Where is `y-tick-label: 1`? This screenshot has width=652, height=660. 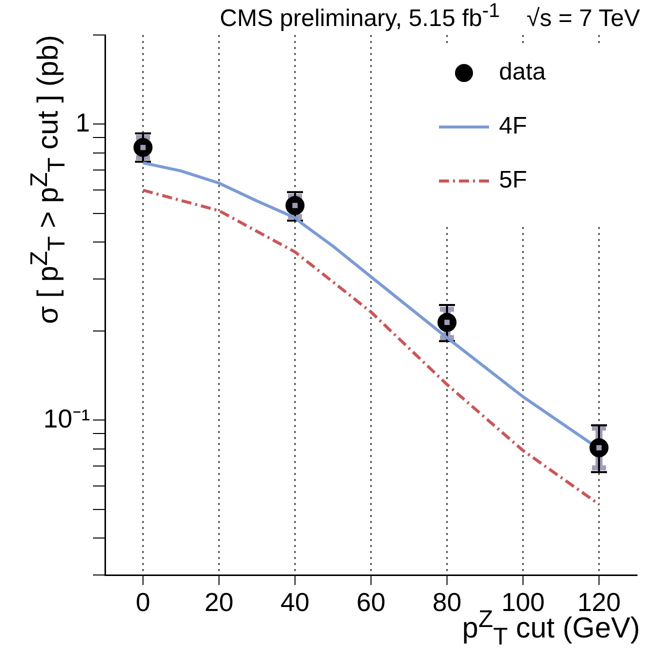
y-tick-label: 1 is located at coordinates (83, 122).